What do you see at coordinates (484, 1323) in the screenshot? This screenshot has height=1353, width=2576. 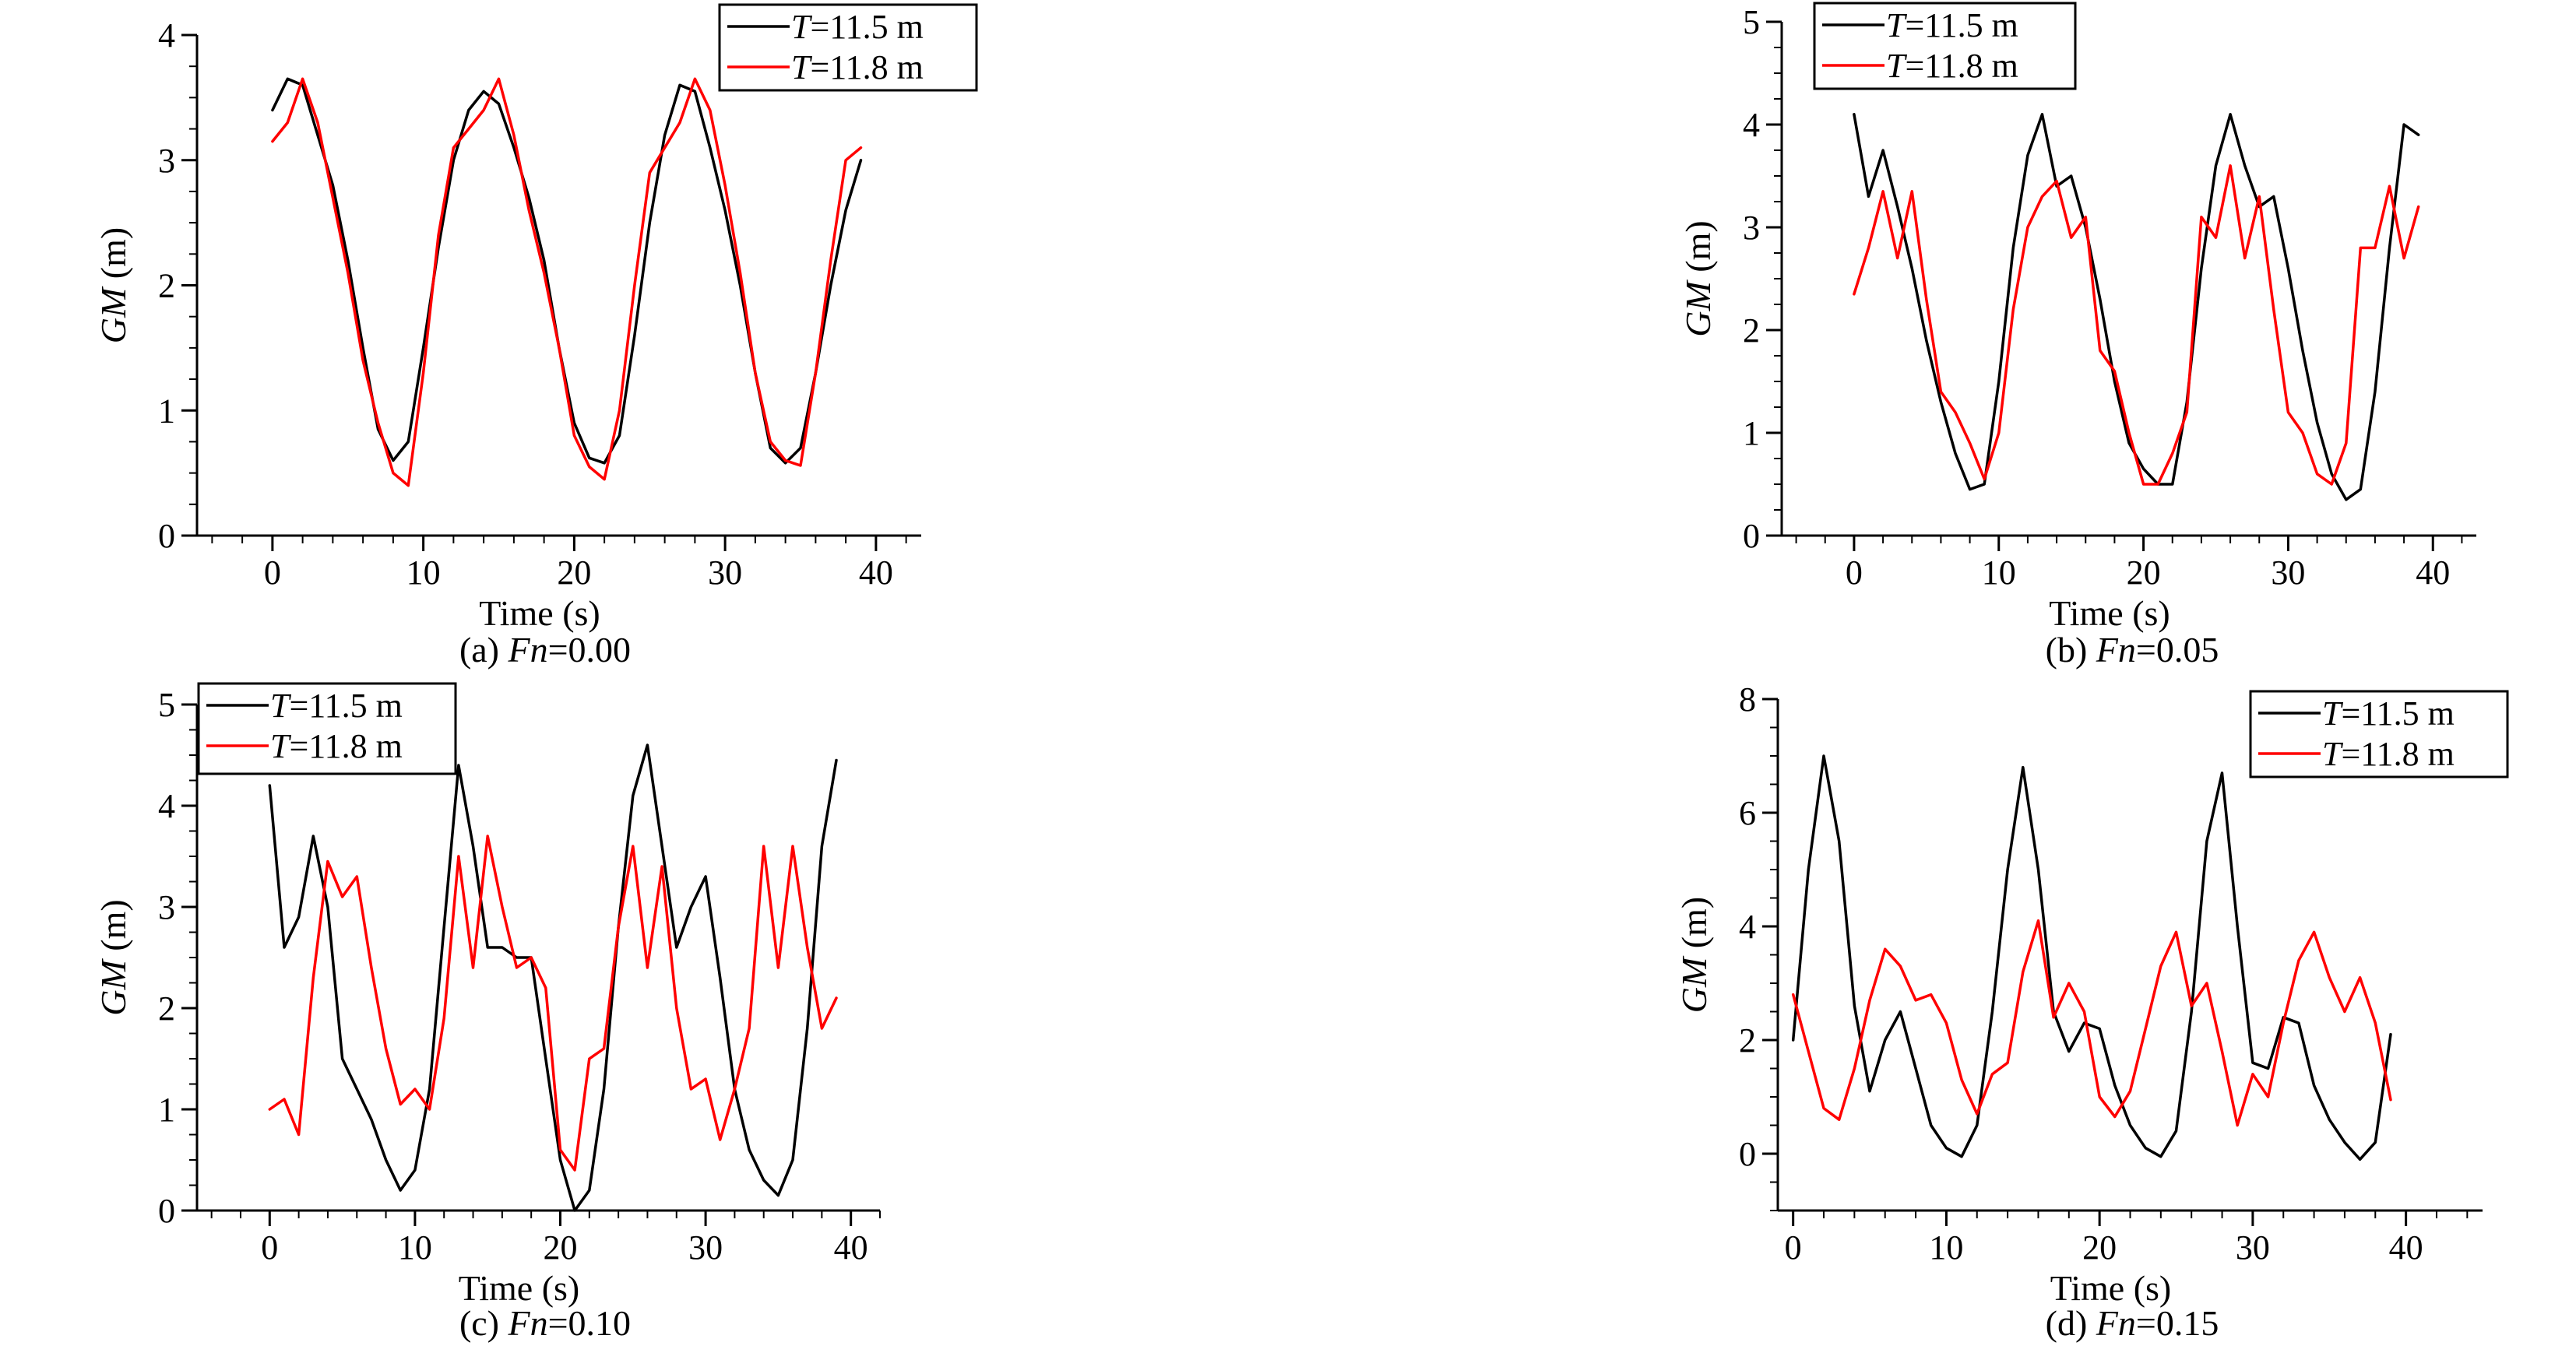 I see `caption-prefix: (c)` at bounding box center [484, 1323].